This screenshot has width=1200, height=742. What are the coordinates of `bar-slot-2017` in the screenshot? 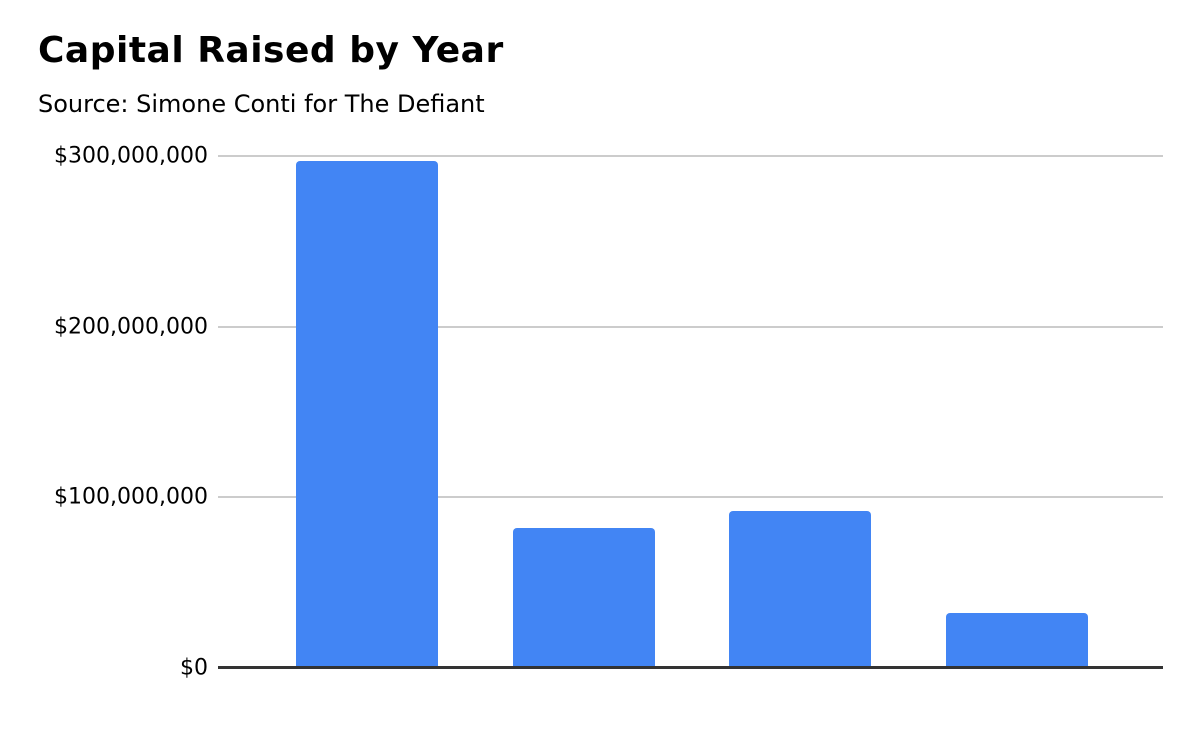 It's located at (367, 412).